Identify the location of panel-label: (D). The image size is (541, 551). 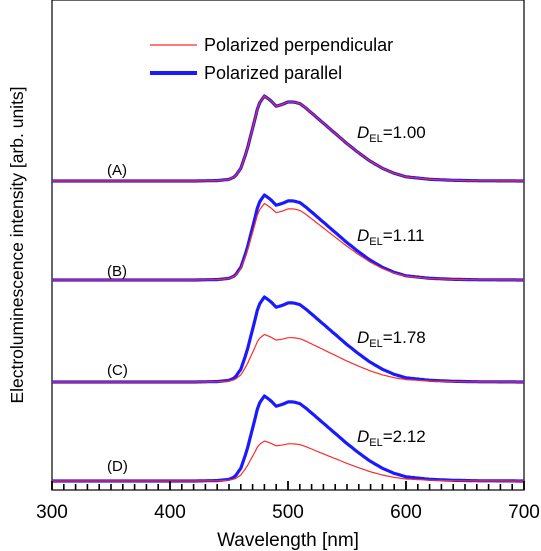
(117, 466).